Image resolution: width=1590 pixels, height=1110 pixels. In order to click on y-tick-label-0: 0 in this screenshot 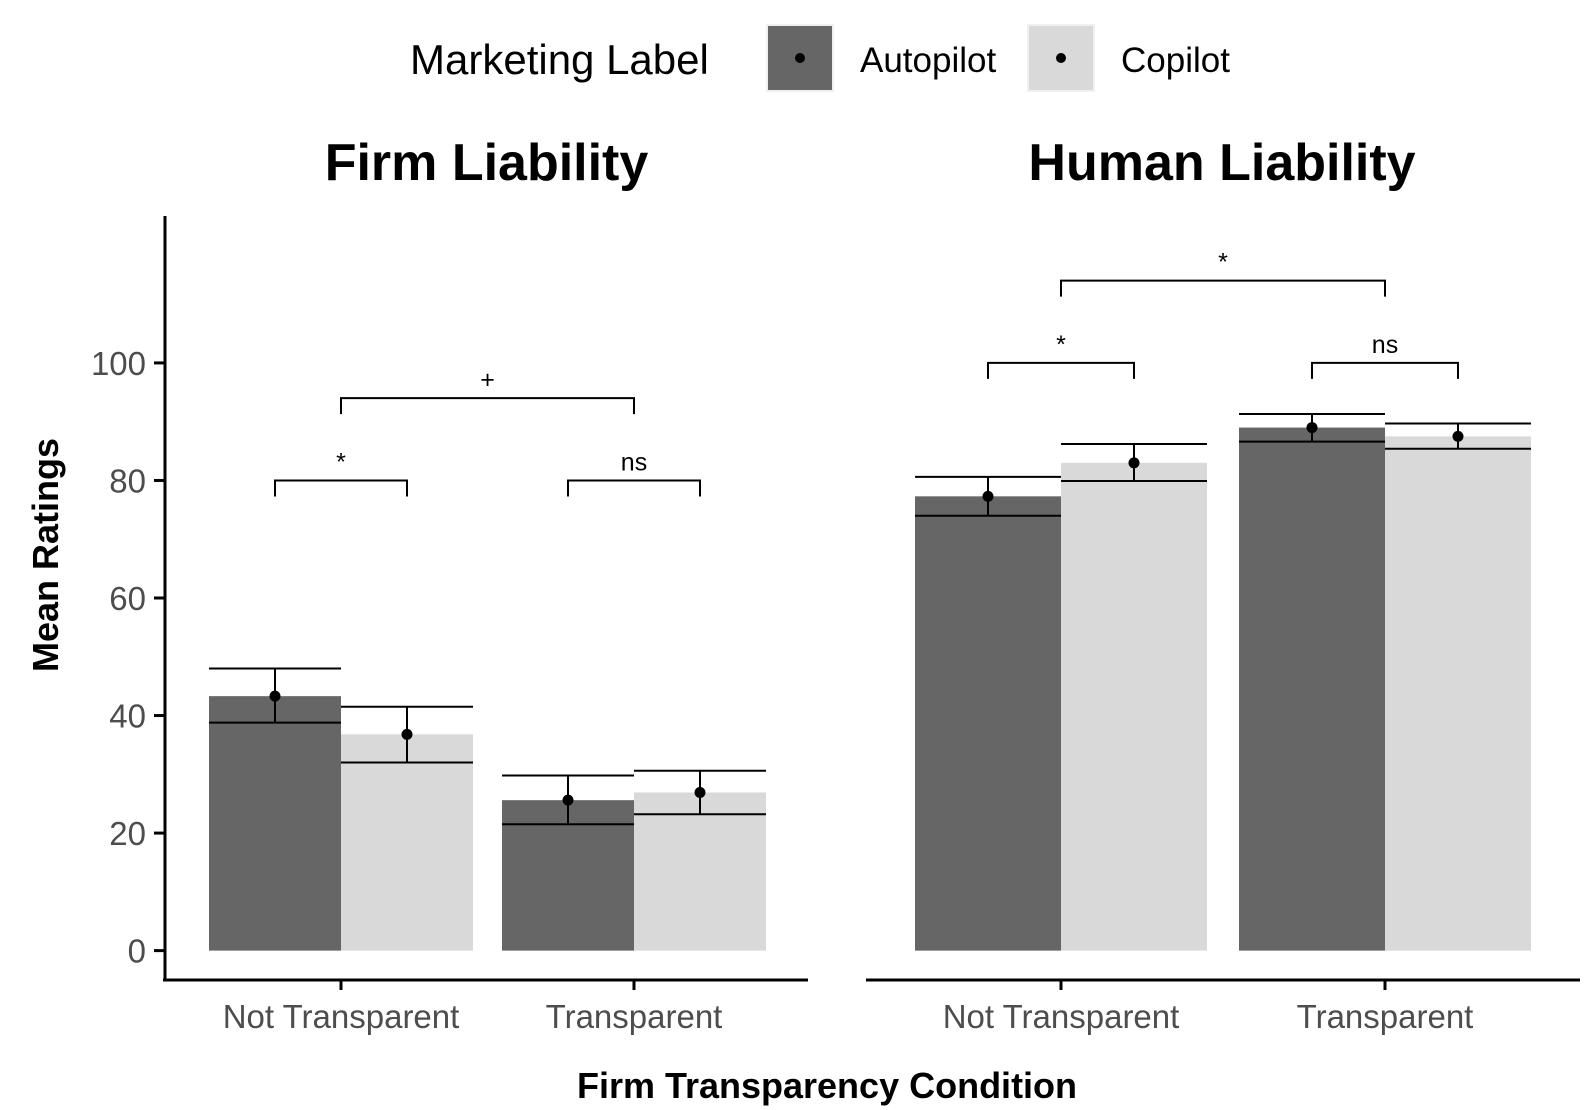, I will do `click(137, 951)`.